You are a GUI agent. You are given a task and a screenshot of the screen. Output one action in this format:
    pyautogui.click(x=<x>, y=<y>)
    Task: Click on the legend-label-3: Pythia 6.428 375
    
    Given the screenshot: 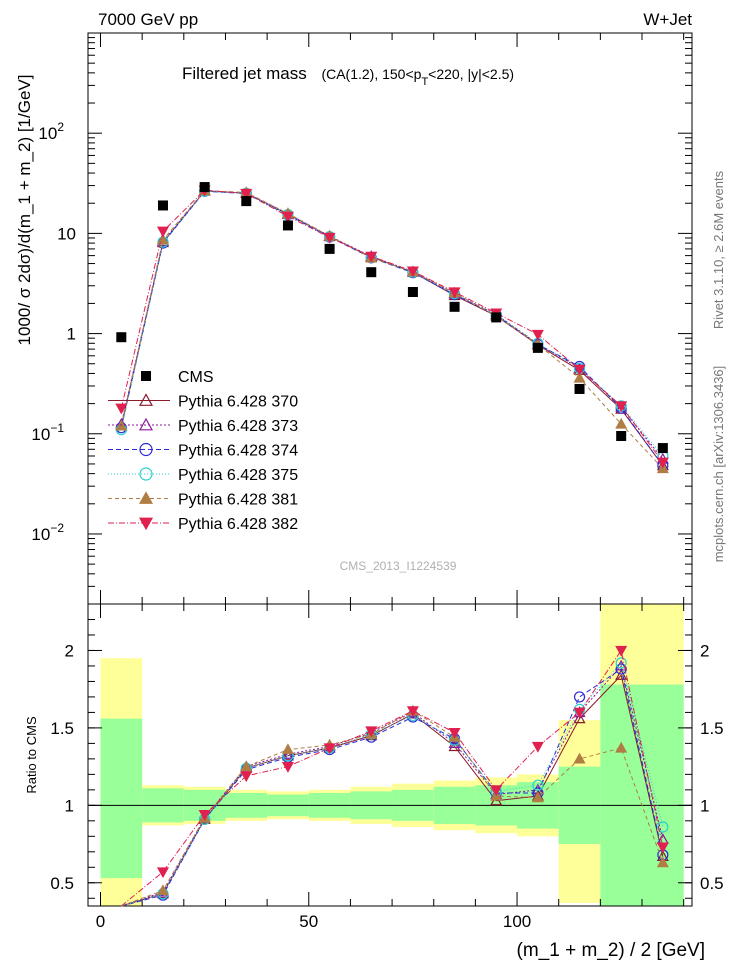 What is the action you would take?
    pyautogui.click(x=238, y=475)
    